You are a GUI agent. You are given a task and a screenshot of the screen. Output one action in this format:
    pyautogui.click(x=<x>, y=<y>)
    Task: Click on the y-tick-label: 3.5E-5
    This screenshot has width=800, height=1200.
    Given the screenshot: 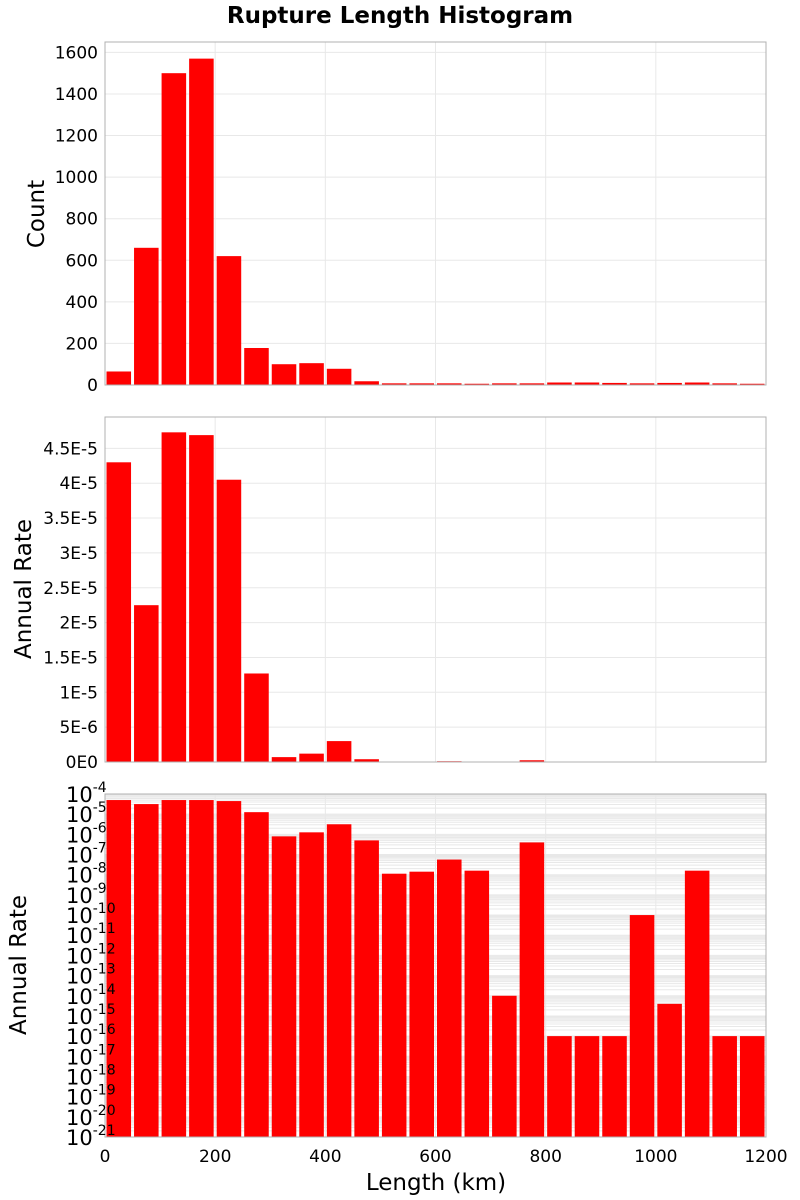 What is the action you would take?
    pyautogui.click(x=70, y=519)
    